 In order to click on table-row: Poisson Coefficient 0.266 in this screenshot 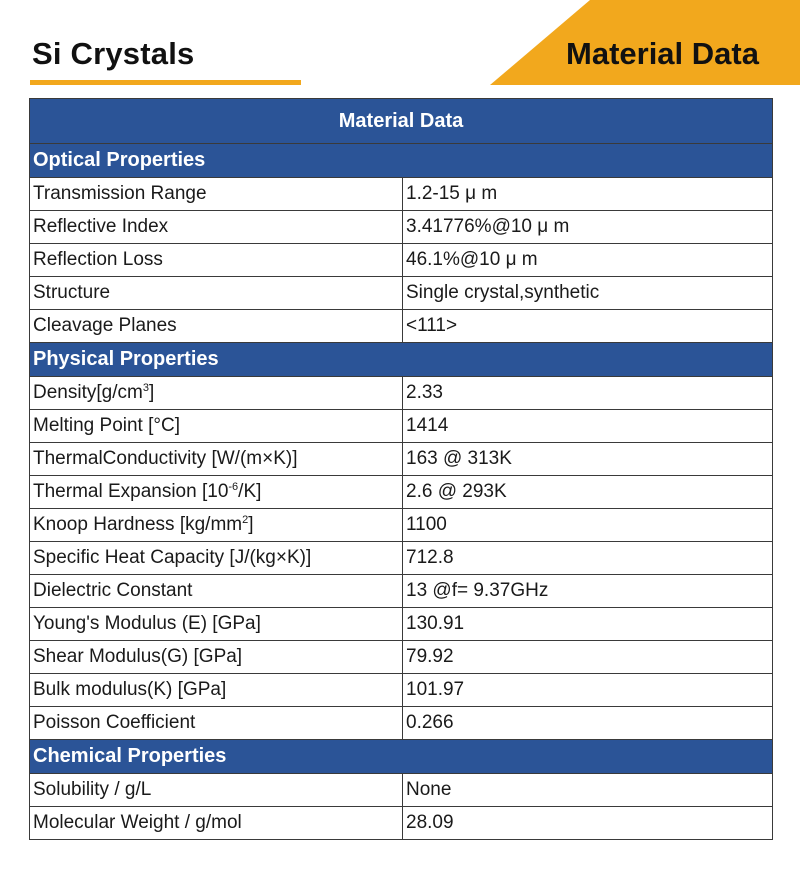, I will do `click(401, 723)`.